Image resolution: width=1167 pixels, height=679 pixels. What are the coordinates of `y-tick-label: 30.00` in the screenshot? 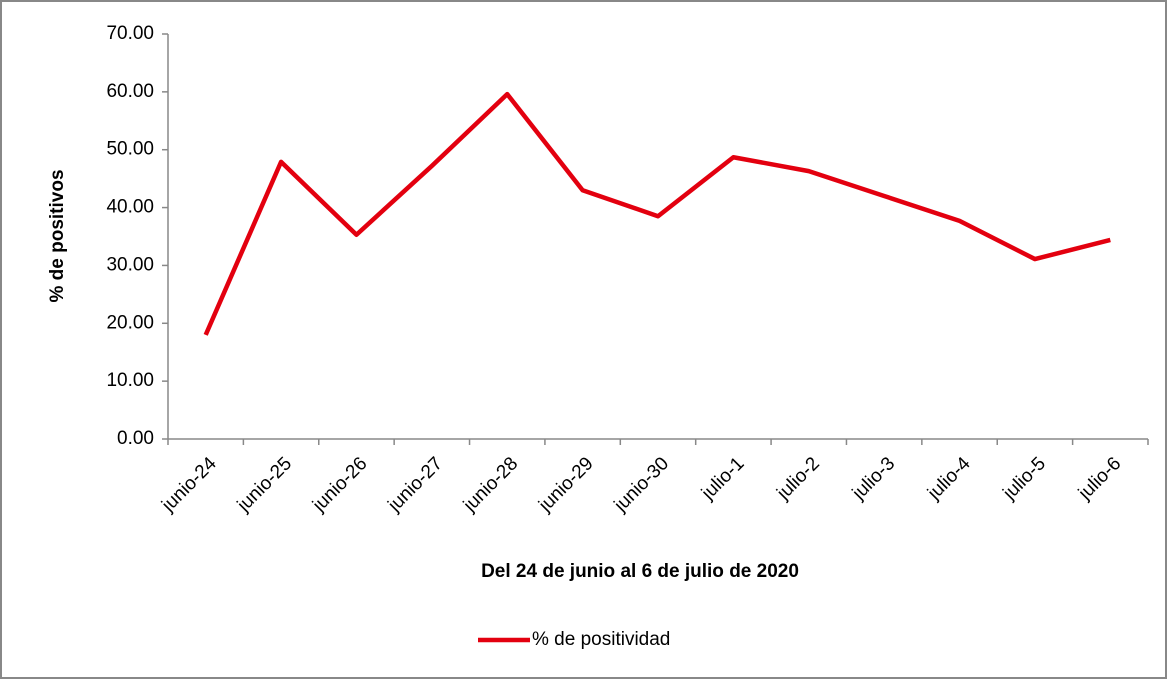 It's located at (130, 264).